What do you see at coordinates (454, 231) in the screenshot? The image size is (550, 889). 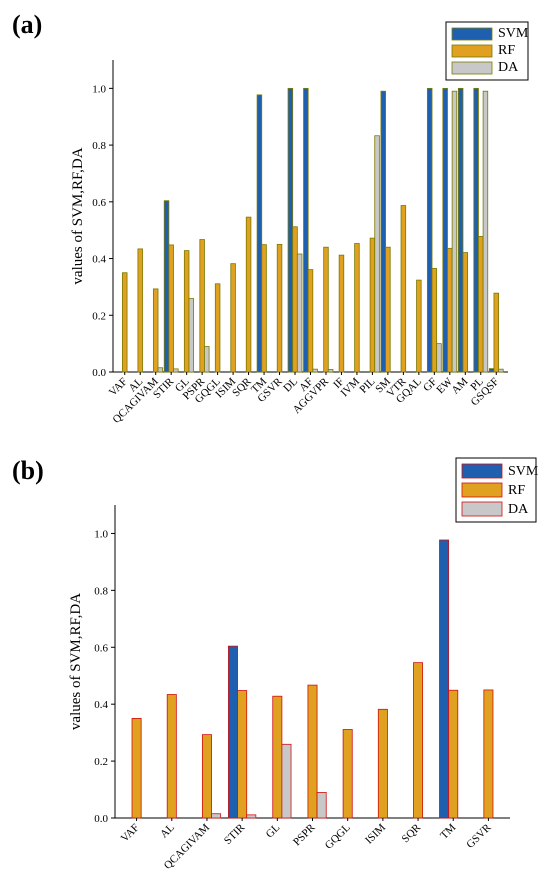 I see `bar-da-ew` at bounding box center [454, 231].